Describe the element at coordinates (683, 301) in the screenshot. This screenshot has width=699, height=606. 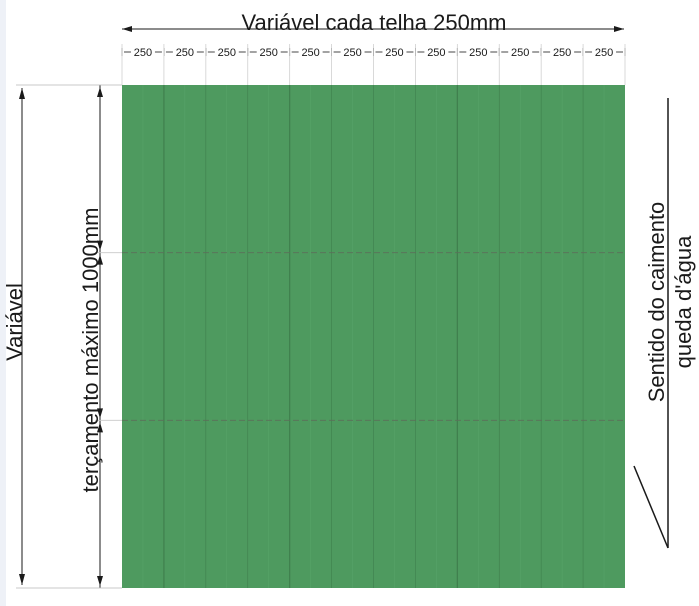
I see `slope-note-line2: queda d'água` at that location.